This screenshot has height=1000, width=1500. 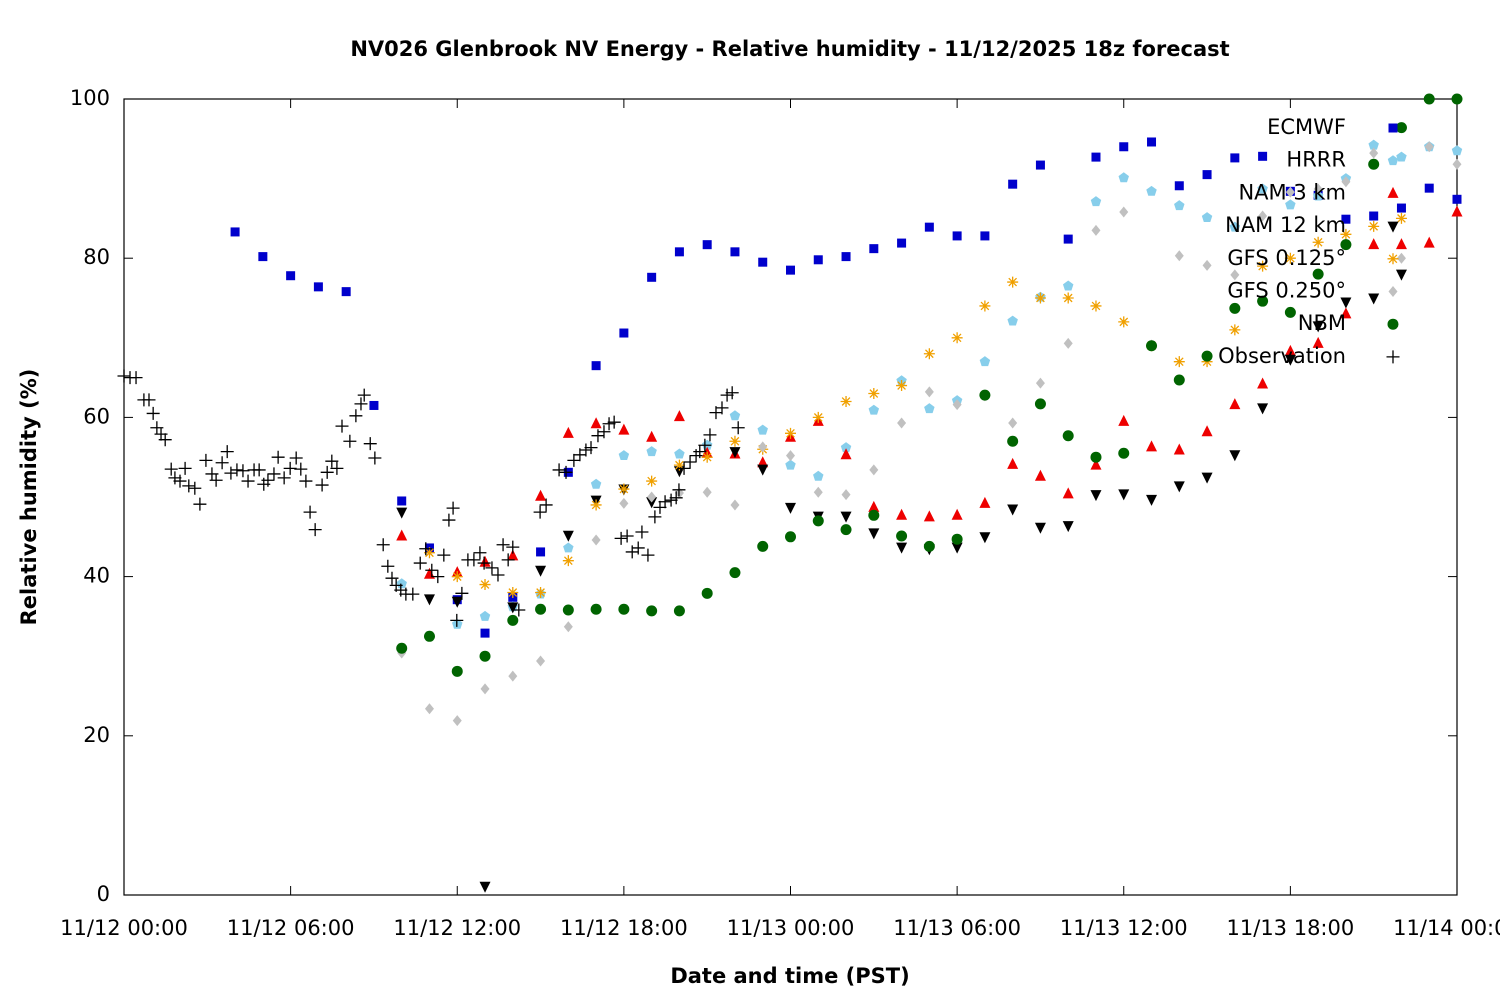 I want to click on x-tick-label: 11/12 18:00, so click(x=624, y=928).